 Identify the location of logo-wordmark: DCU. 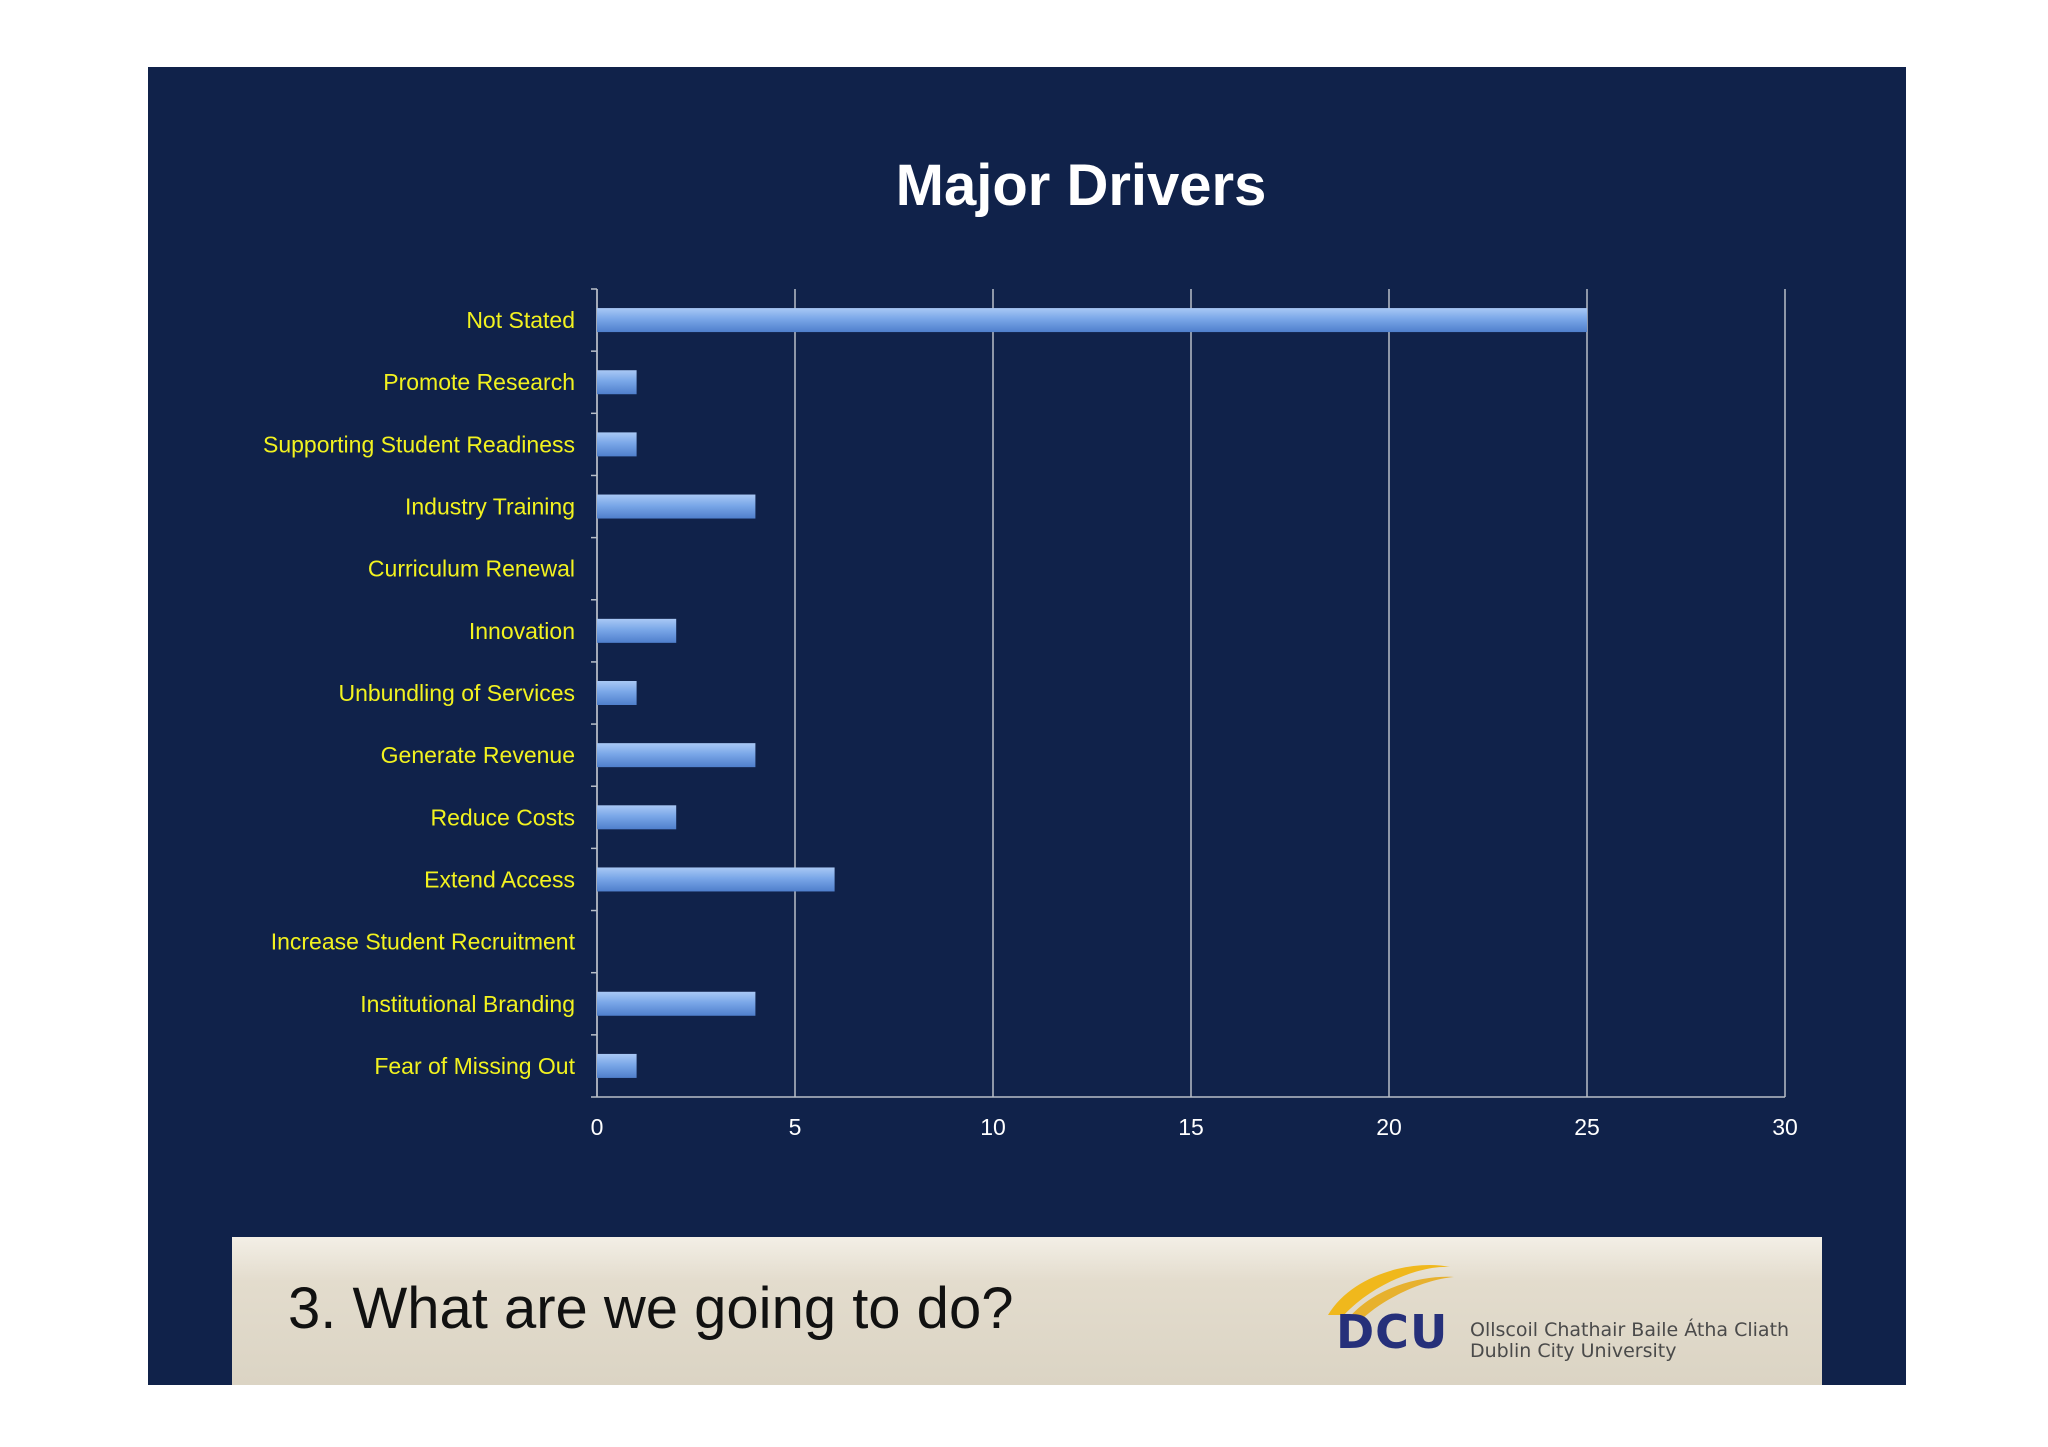
(1392, 1332).